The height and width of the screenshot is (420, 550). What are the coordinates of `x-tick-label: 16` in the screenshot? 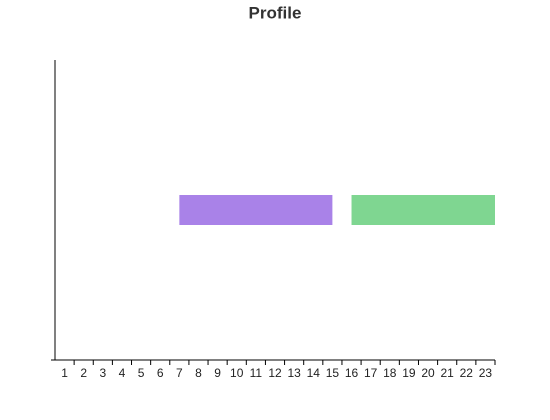 It's located at (352, 373).